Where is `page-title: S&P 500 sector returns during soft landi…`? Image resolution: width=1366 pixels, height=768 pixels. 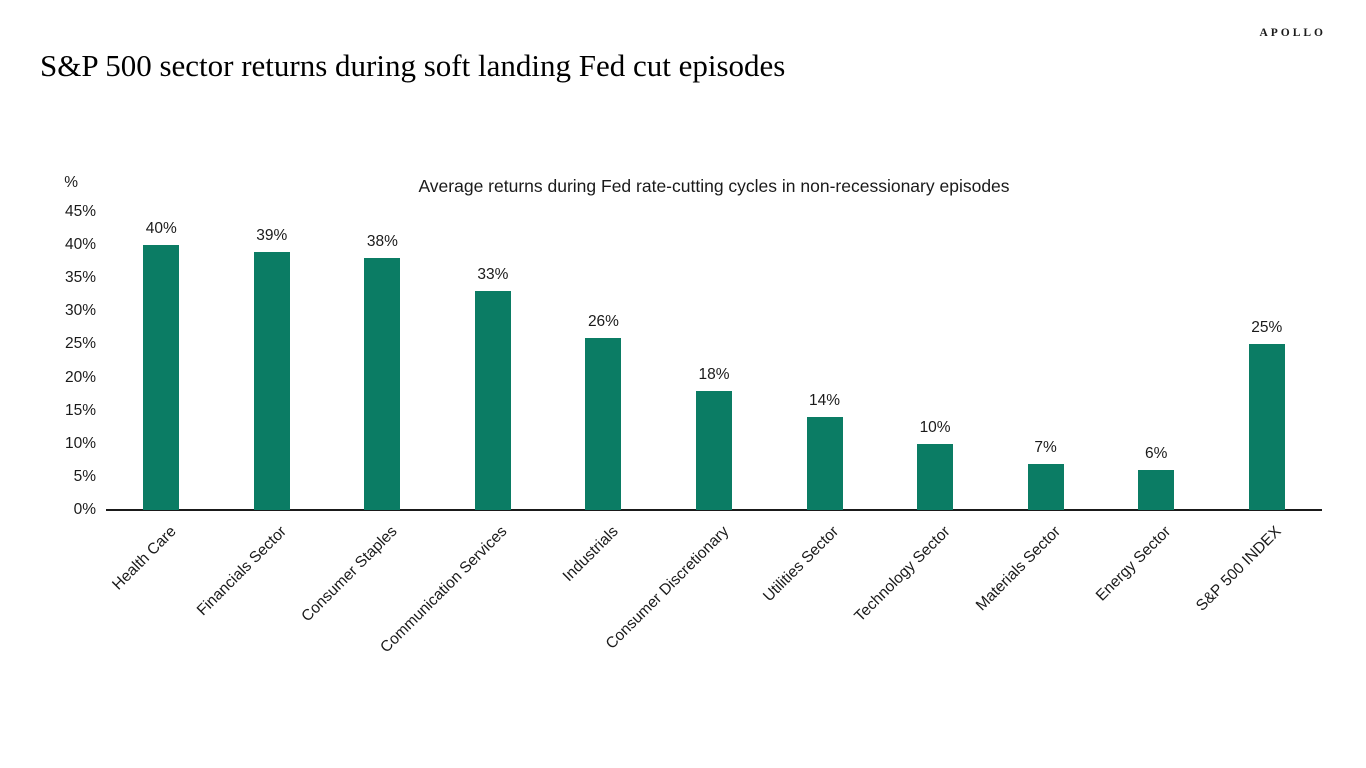 page-title: S&P 500 sector returns during soft landi… is located at coordinates (413, 65).